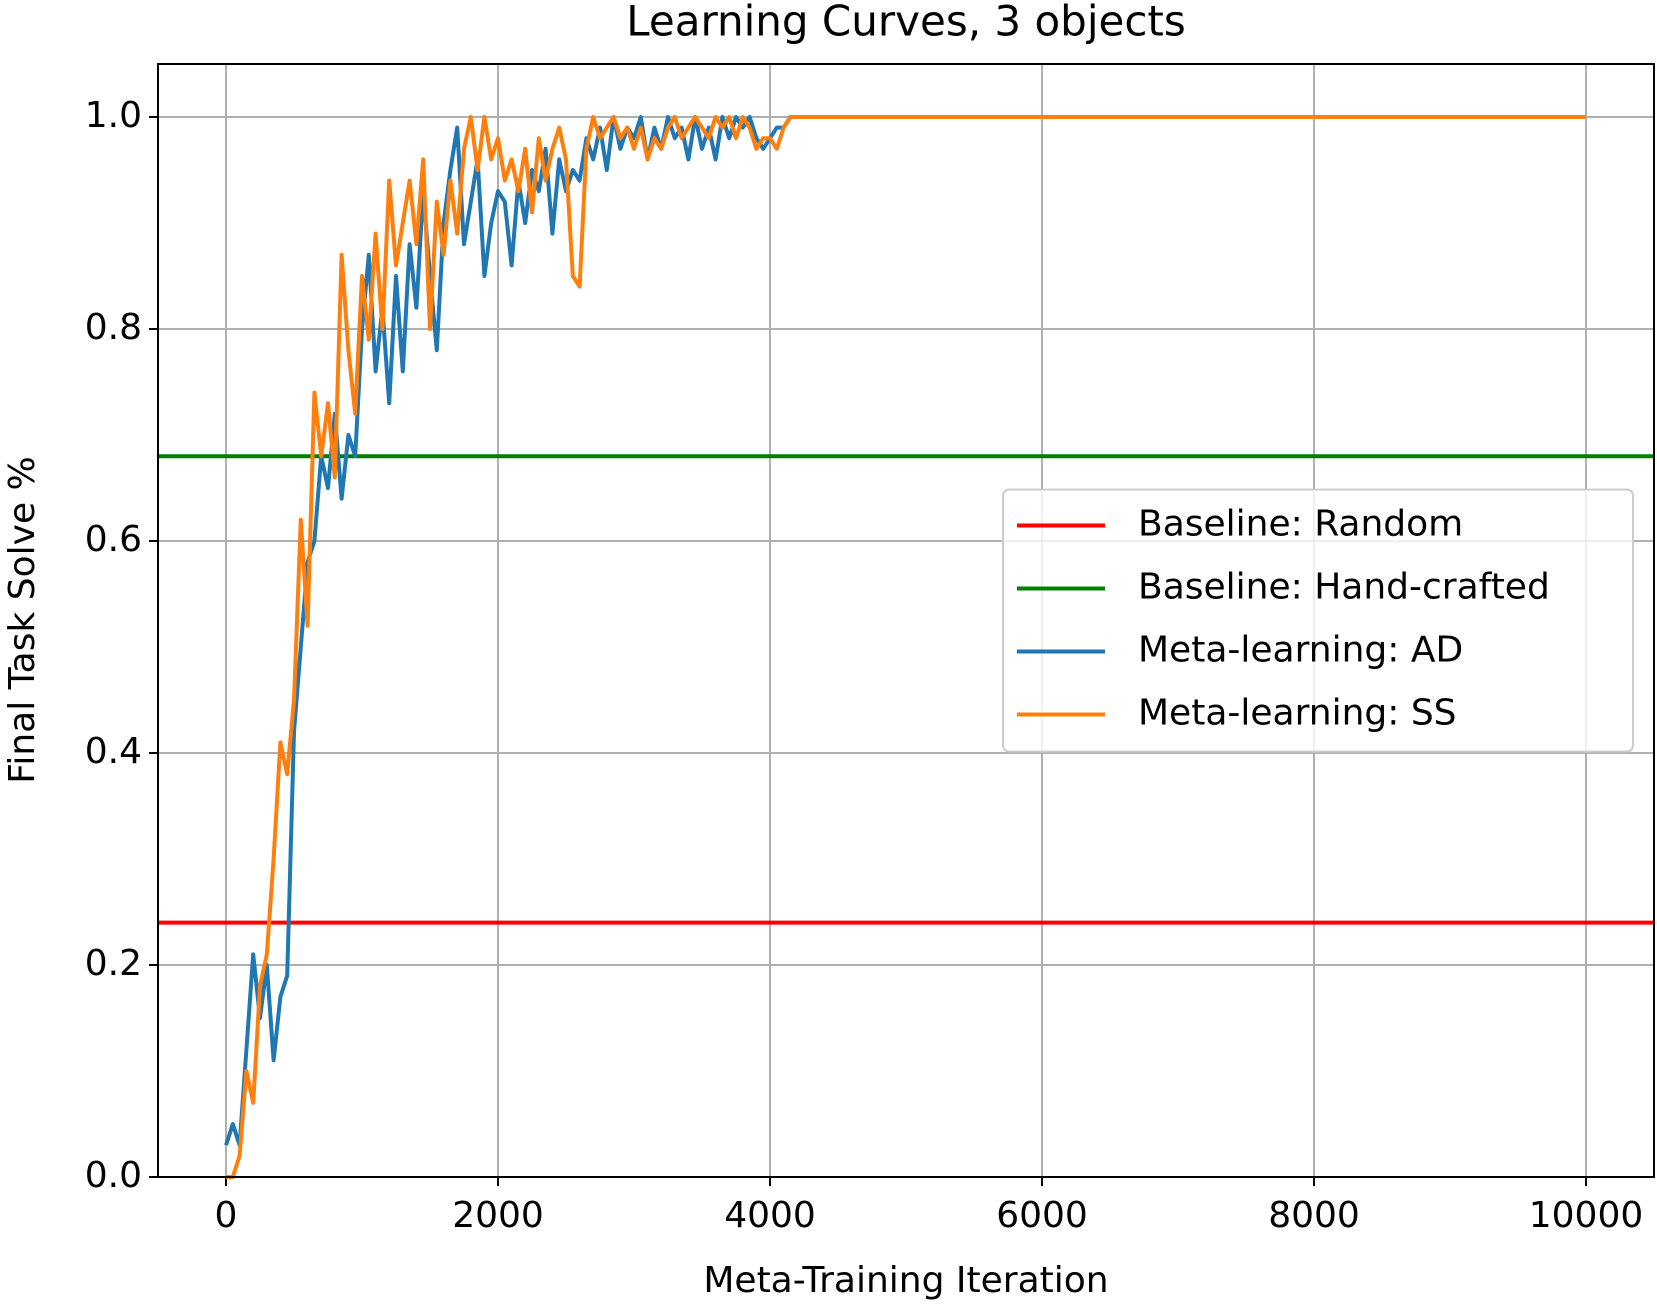  Describe the element at coordinates (1300, 524) in the screenshot. I see `legend-label: Baseline: Random` at that location.